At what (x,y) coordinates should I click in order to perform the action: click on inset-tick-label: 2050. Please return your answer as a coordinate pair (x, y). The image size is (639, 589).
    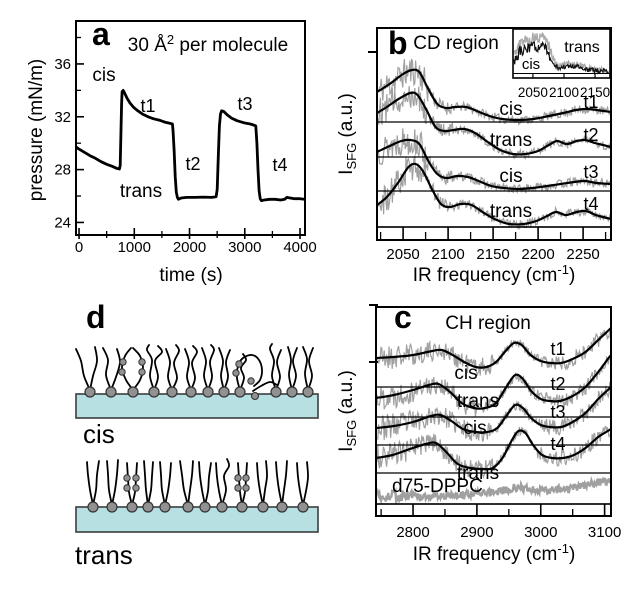
    Looking at the image, I should click on (533, 92).